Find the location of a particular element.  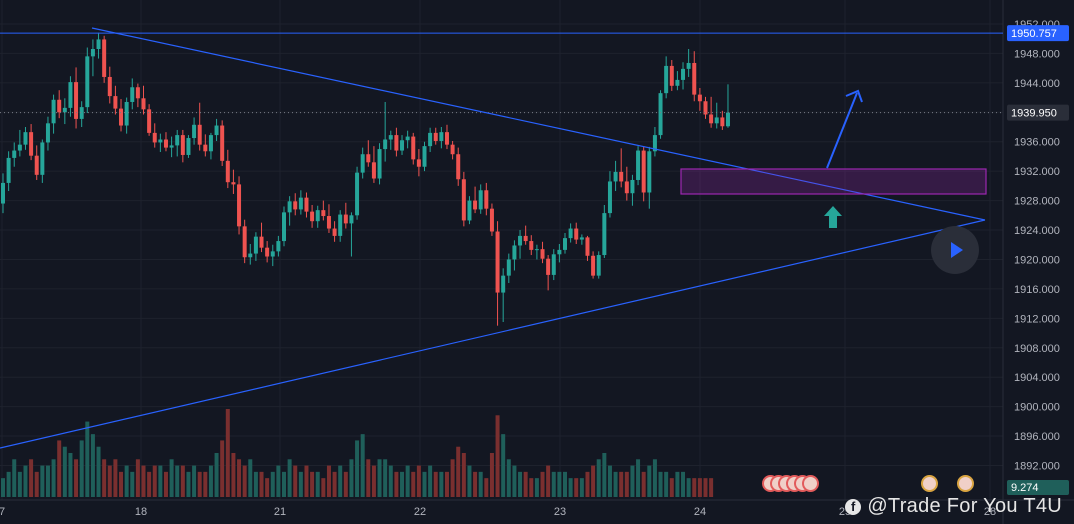

y-tick-label: 1916.000 is located at coordinates (1037, 290).